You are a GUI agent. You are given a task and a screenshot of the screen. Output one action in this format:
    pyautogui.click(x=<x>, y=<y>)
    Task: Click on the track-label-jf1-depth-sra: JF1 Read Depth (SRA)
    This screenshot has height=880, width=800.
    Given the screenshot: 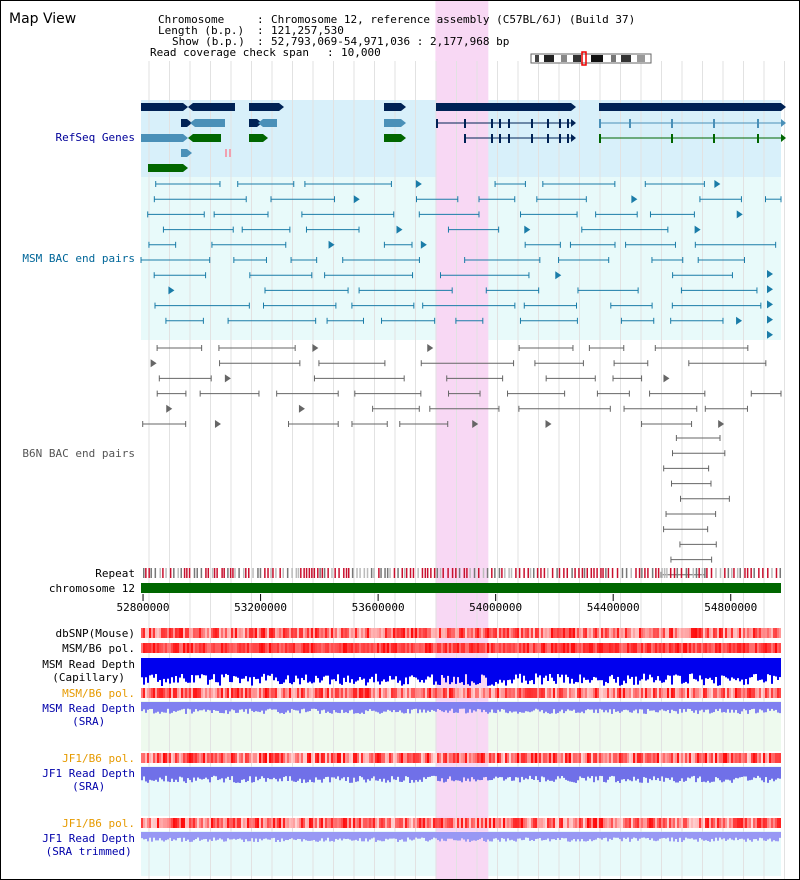 What is the action you would take?
    pyautogui.click(x=88, y=780)
    